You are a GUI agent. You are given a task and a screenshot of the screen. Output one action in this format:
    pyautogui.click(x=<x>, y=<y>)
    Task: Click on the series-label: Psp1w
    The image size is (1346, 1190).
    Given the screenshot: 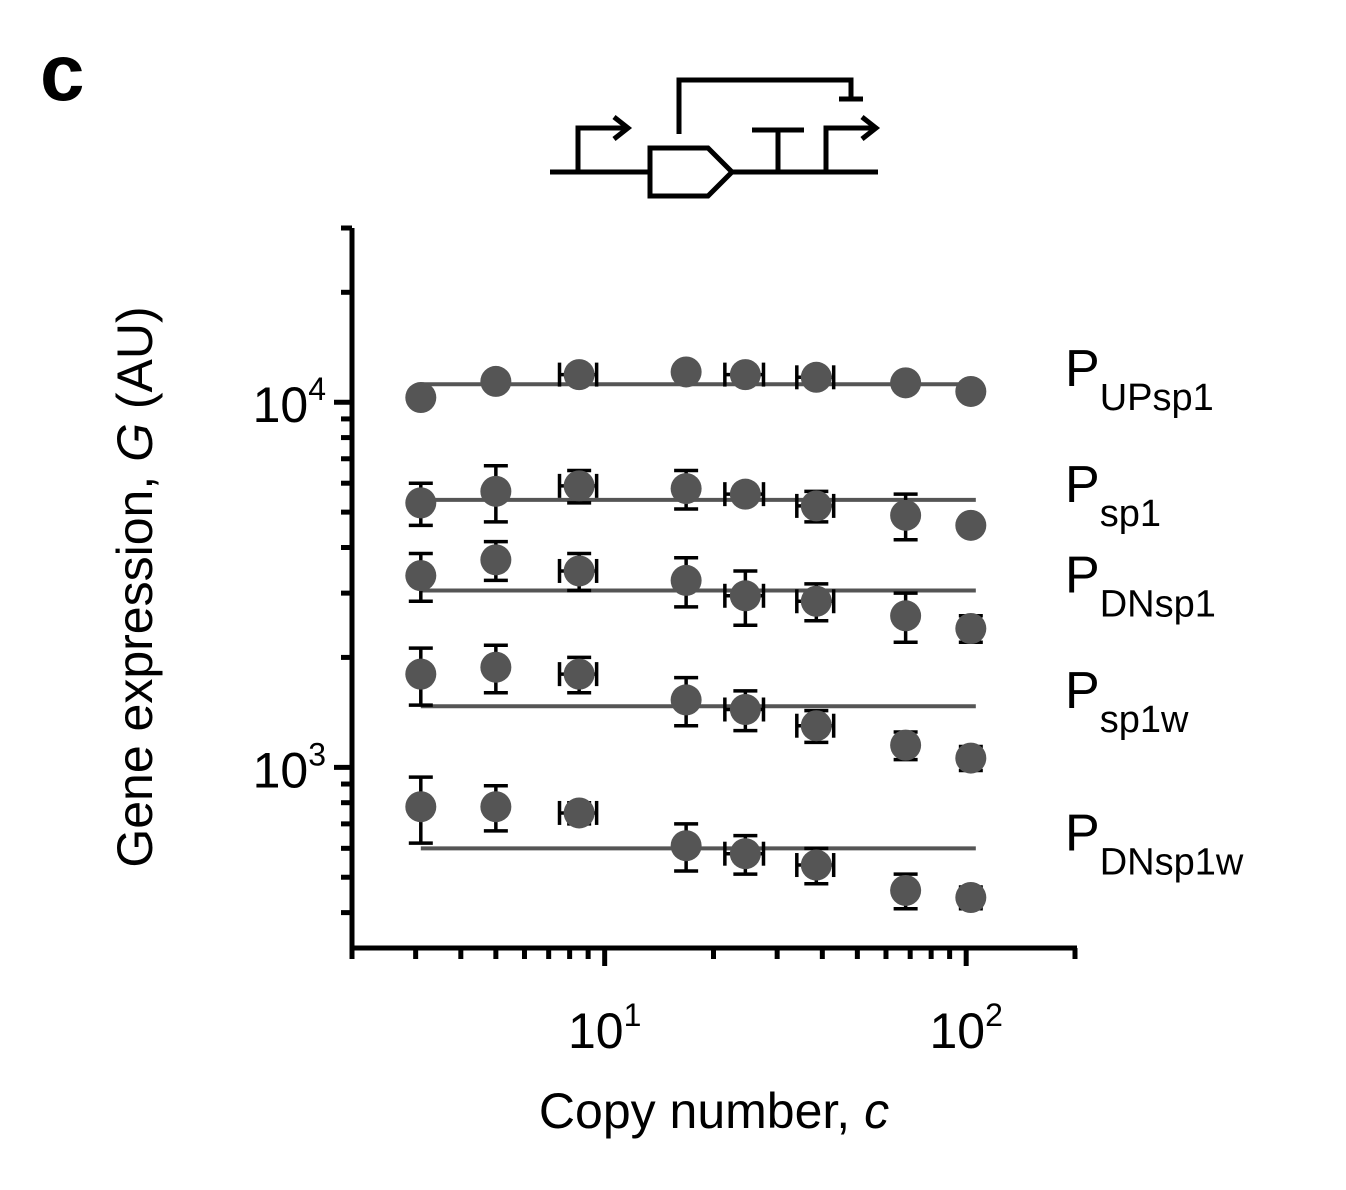 What is the action you would take?
    pyautogui.click(x=1127, y=701)
    